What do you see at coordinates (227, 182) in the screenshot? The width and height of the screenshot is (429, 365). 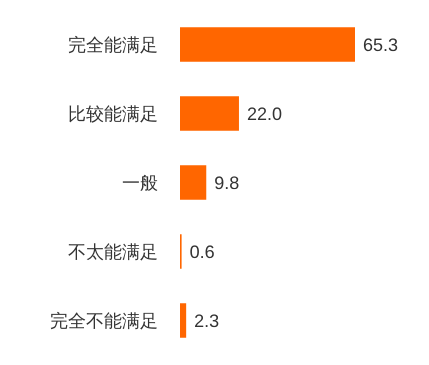 I see `data-label: 9.8` at bounding box center [227, 182].